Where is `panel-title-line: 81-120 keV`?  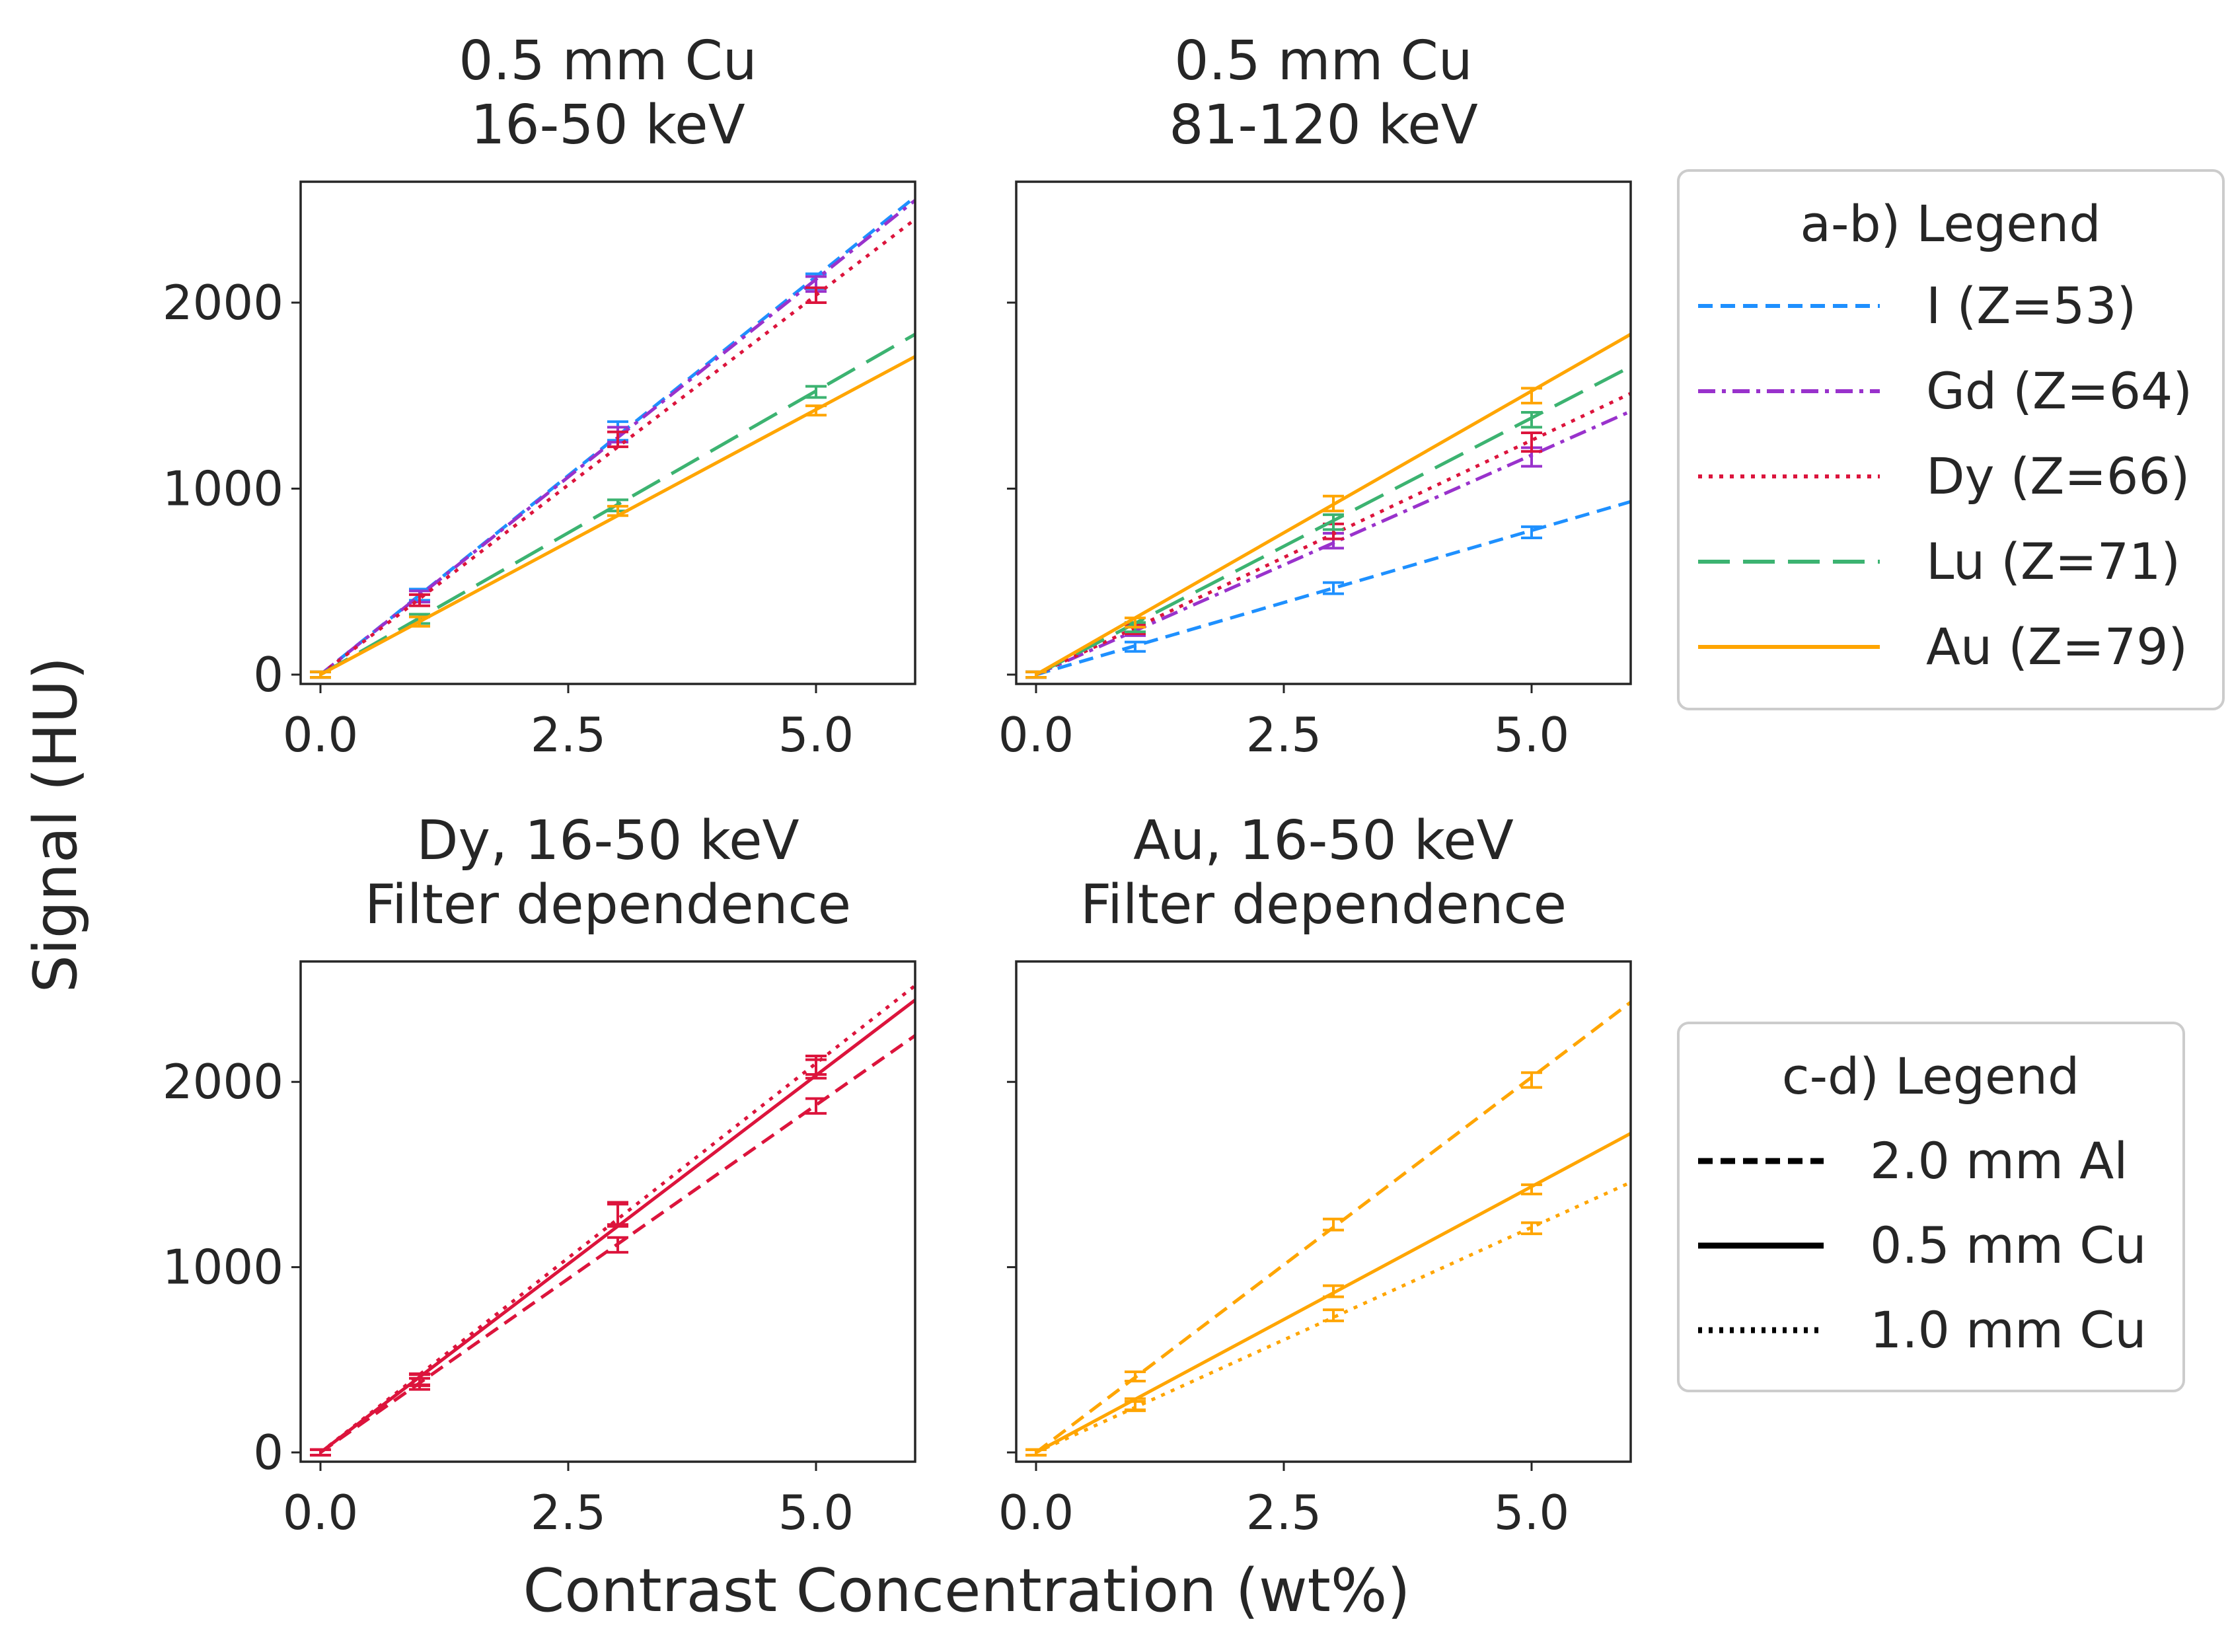
panel-title-line: 81-120 keV is located at coordinates (1323, 126).